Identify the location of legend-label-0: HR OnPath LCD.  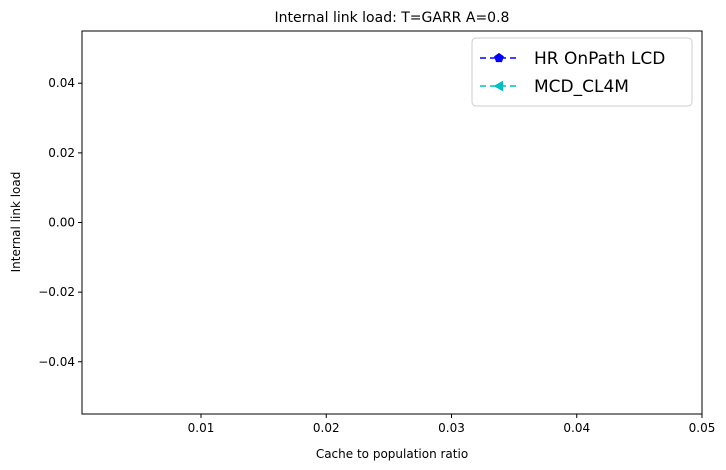
(599, 59).